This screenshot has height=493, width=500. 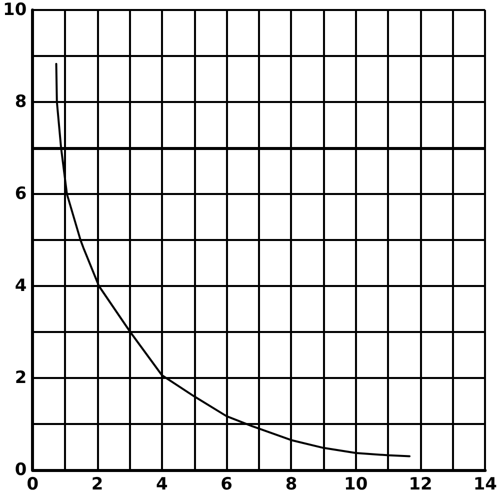 What do you see at coordinates (20, 378) in the screenshot?
I see `y-tick-label: 2` at bounding box center [20, 378].